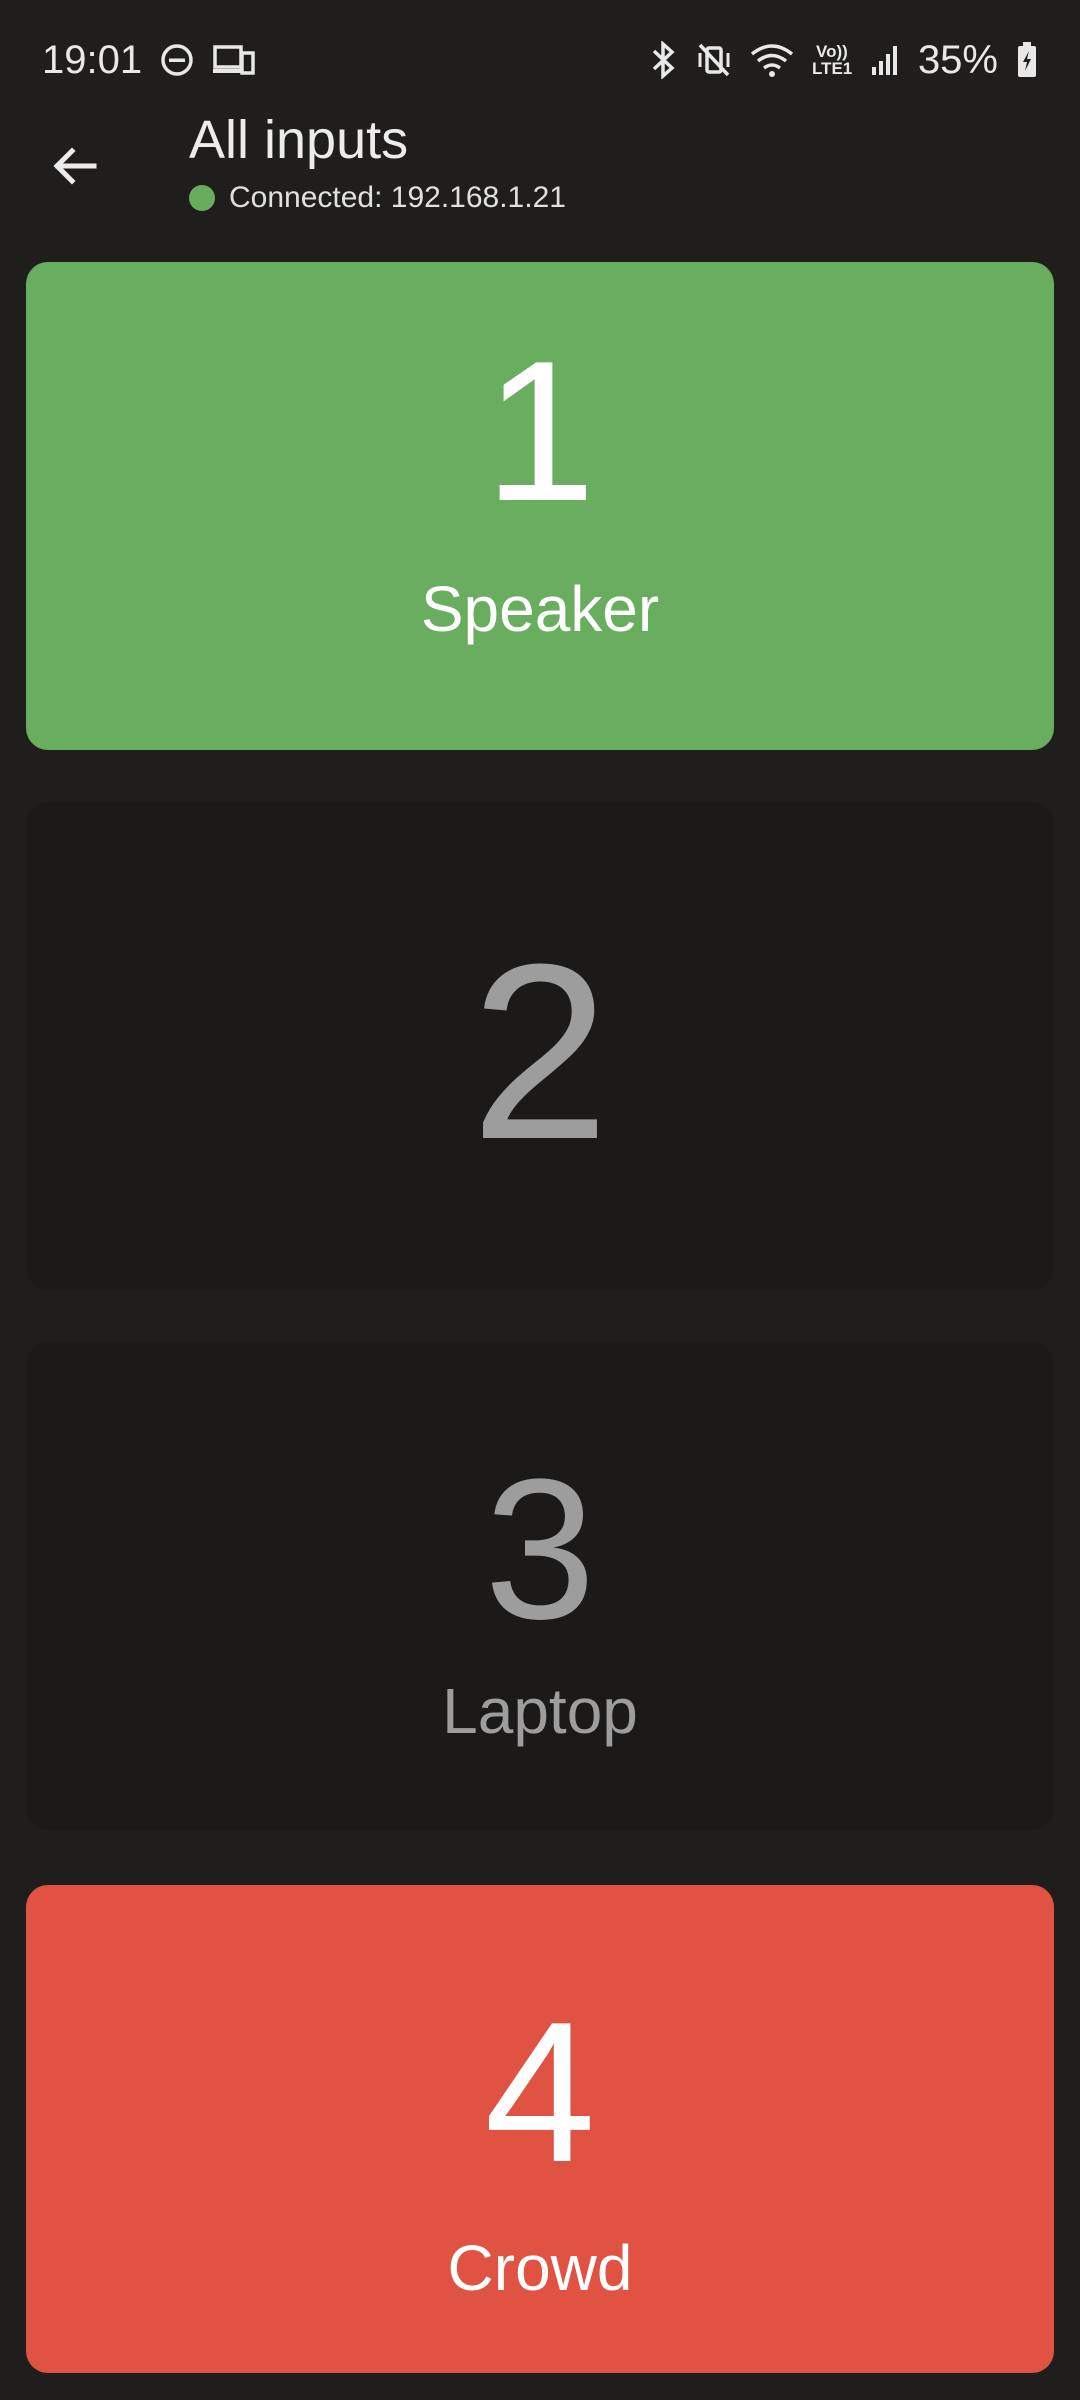 This screenshot has height=2400, width=1080. I want to click on status-time: 19:01, so click(92, 59).